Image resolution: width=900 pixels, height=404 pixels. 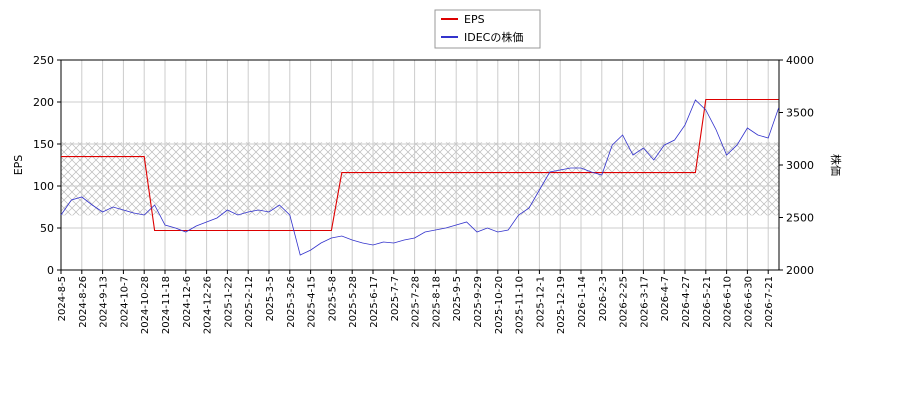 I want to click on x-tick-label: 2025-9-29, so click(x=478, y=302).